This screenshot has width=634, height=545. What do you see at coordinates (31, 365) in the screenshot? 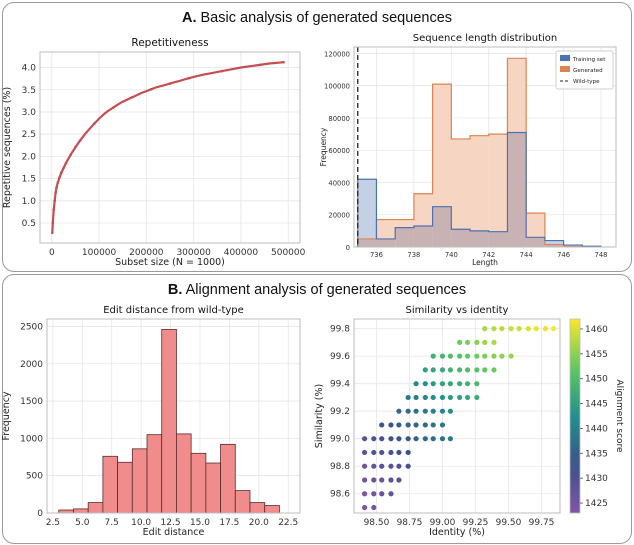
I see `y-tick-label: 2000` at bounding box center [31, 365].